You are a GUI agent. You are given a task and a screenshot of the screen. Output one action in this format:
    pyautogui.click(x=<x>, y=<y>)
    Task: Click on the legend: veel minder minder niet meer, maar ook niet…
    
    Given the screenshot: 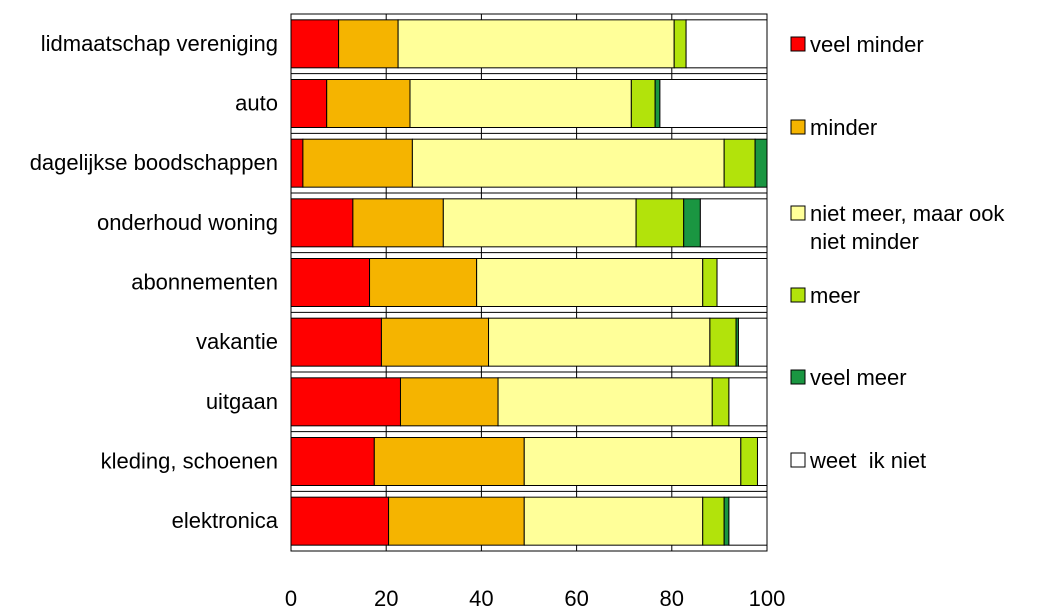 What is the action you would take?
    pyautogui.click(x=897, y=252)
    